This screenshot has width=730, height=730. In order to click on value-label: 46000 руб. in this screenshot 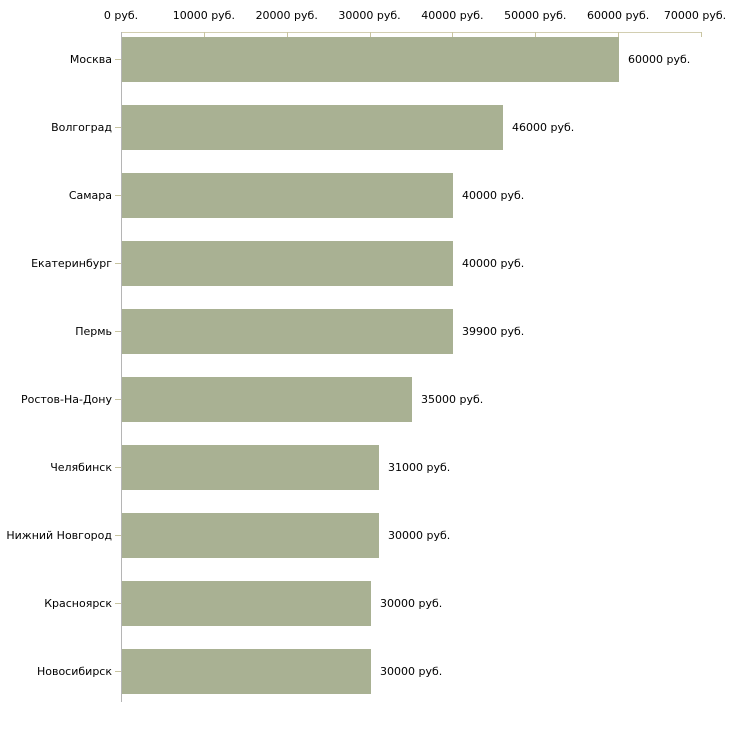, I will do `click(543, 127)`.